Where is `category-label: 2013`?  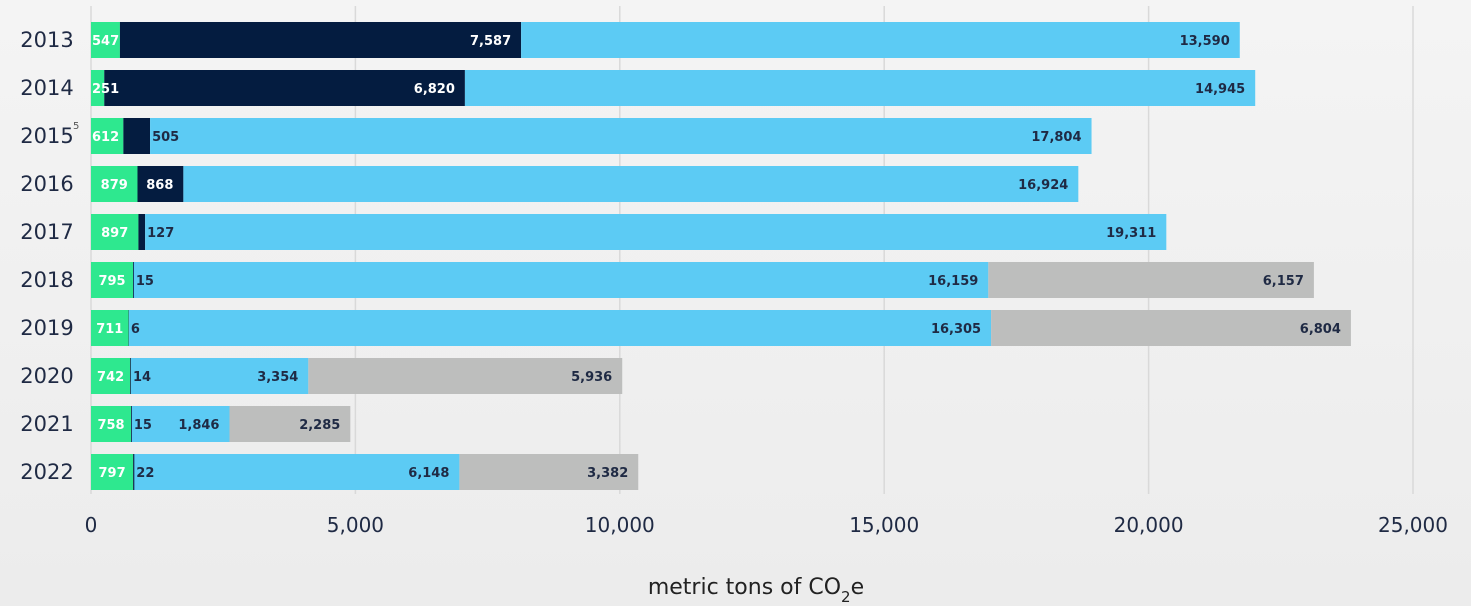
category-label: 2013 is located at coordinates (46, 40).